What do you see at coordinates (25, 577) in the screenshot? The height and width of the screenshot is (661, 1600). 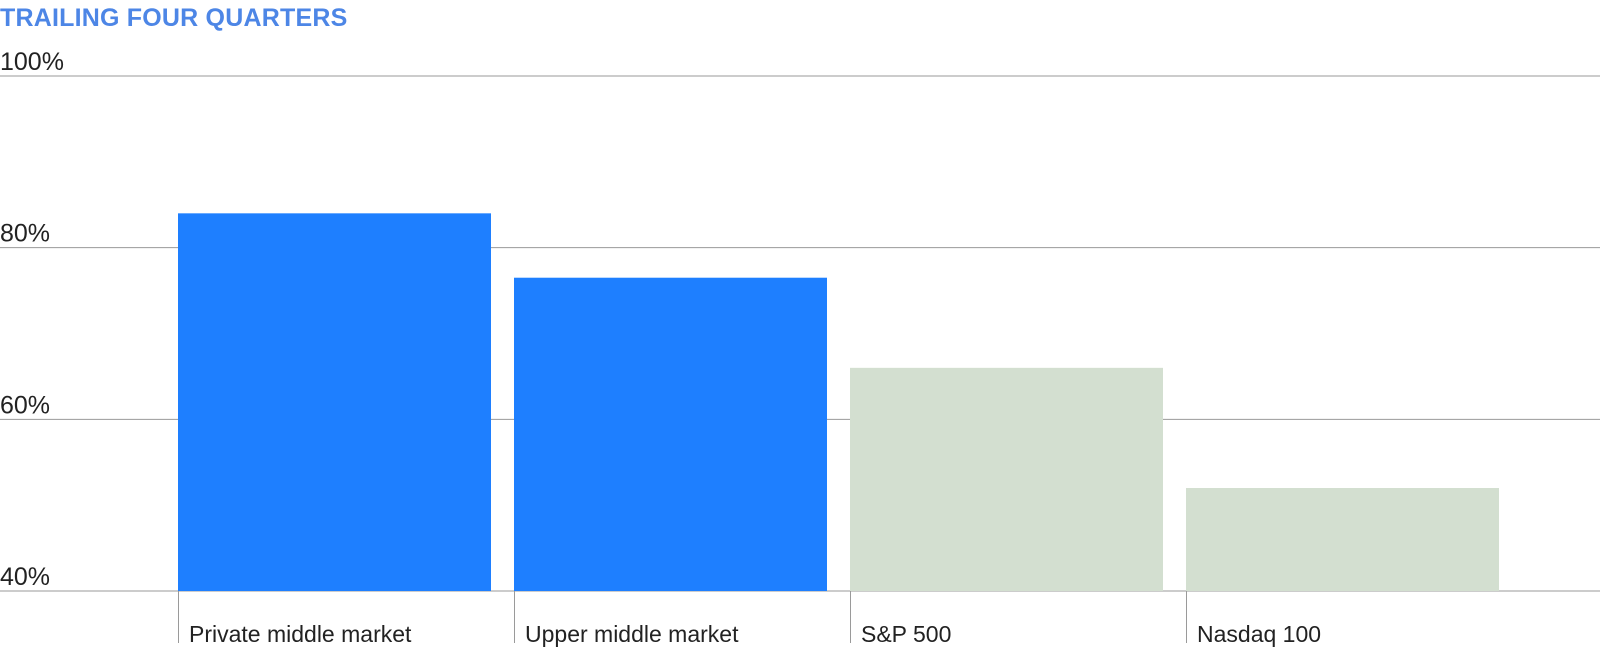 I see `y-tick-label: 40%` at bounding box center [25, 577].